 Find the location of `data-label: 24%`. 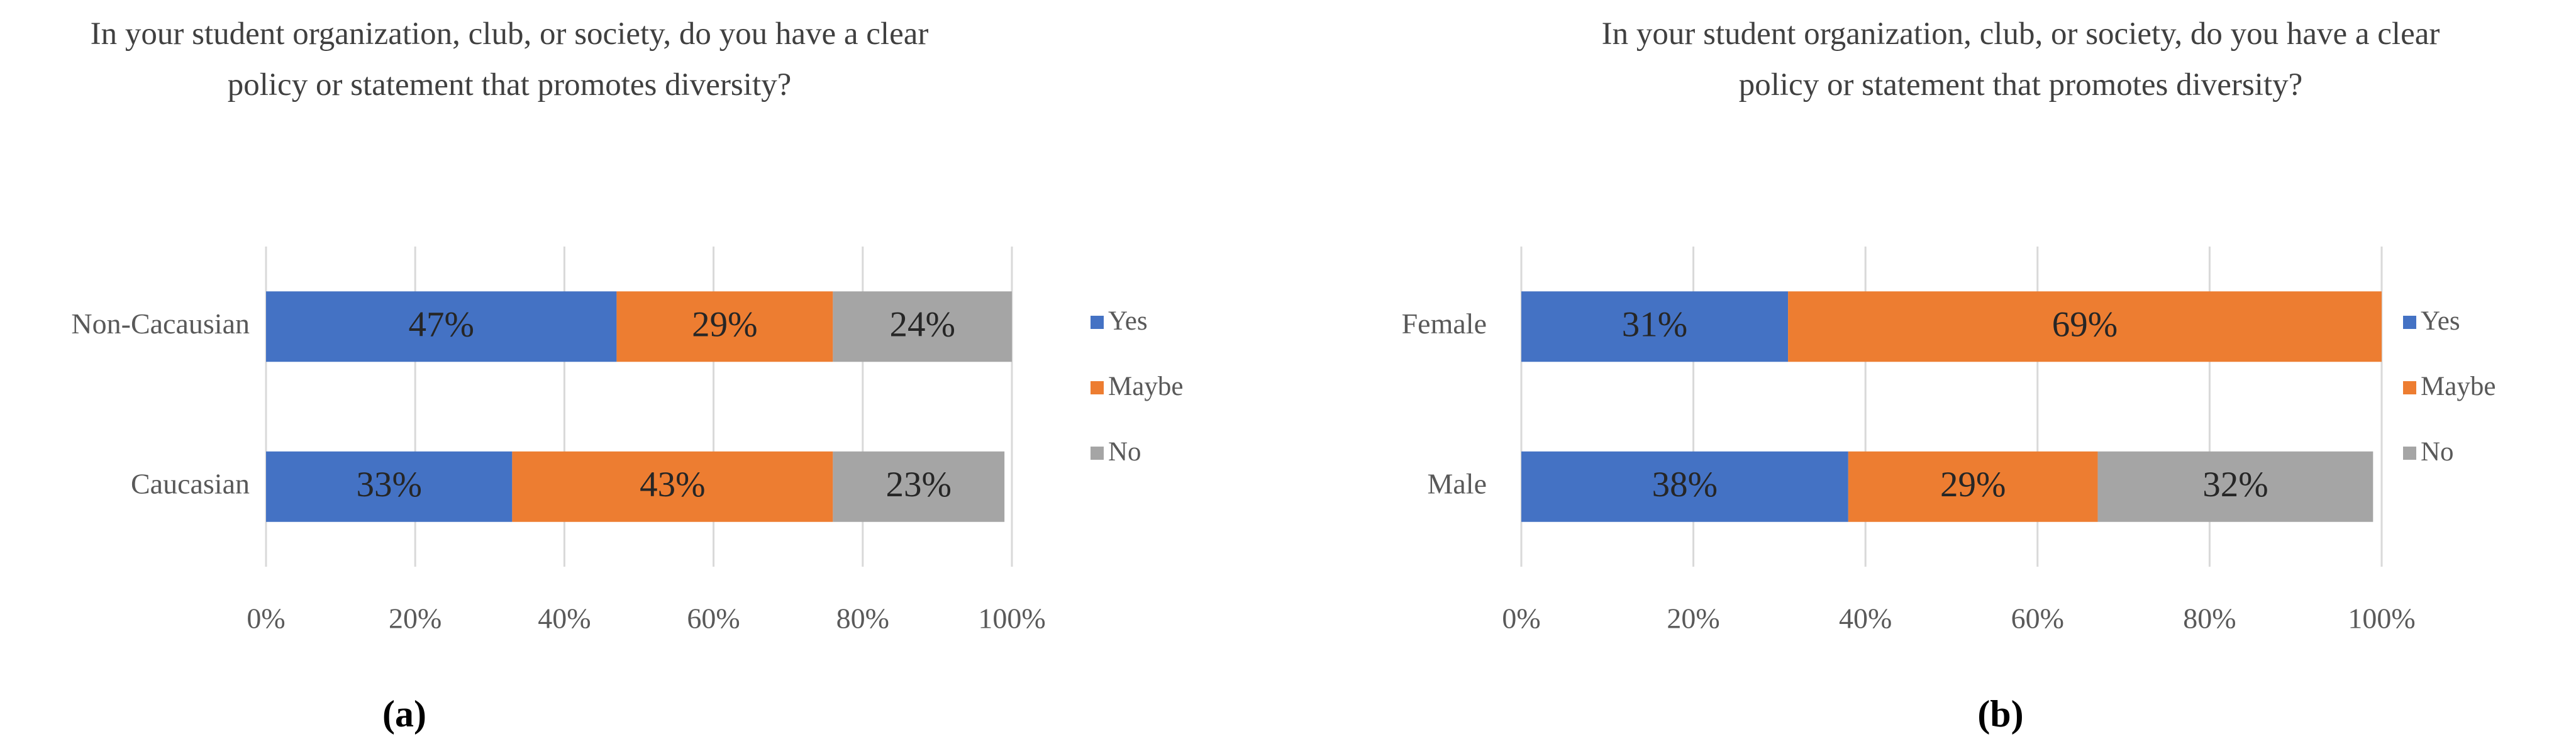

data-label: 24% is located at coordinates (922, 324).